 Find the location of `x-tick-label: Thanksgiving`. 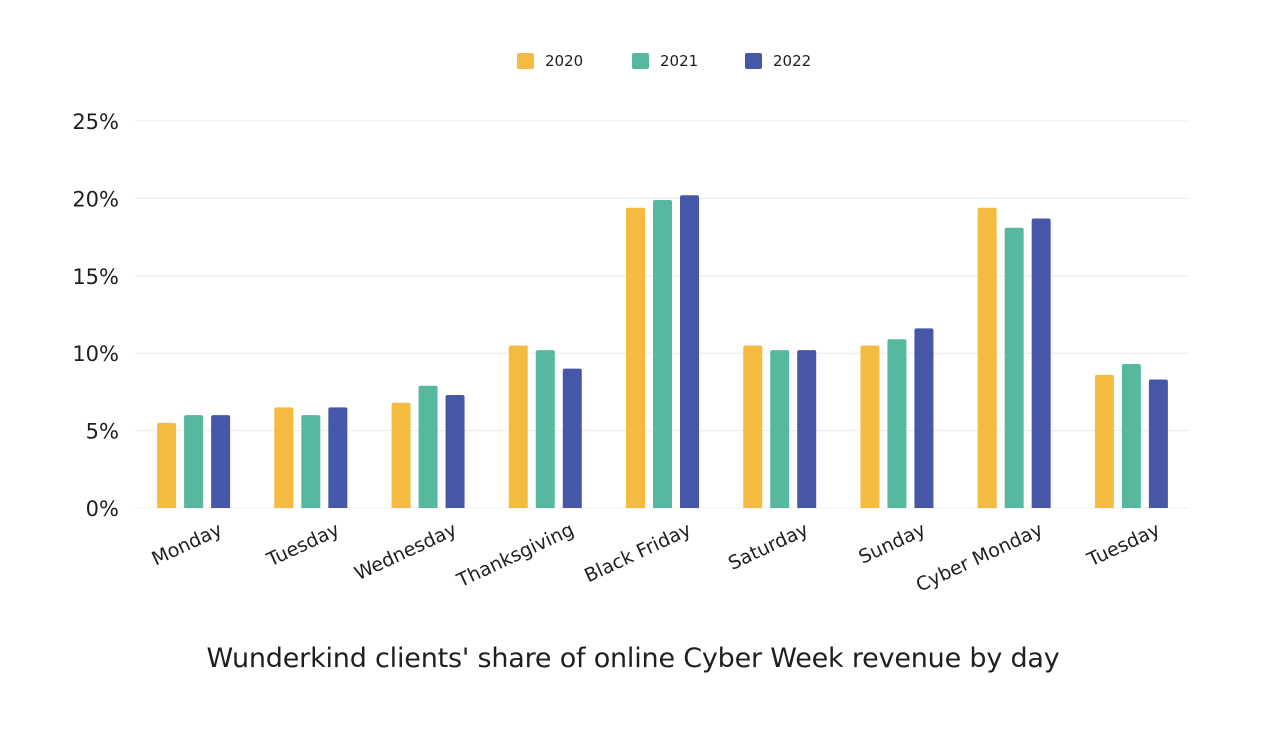

x-tick-label: Thanksgiving is located at coordinates (515, 556).